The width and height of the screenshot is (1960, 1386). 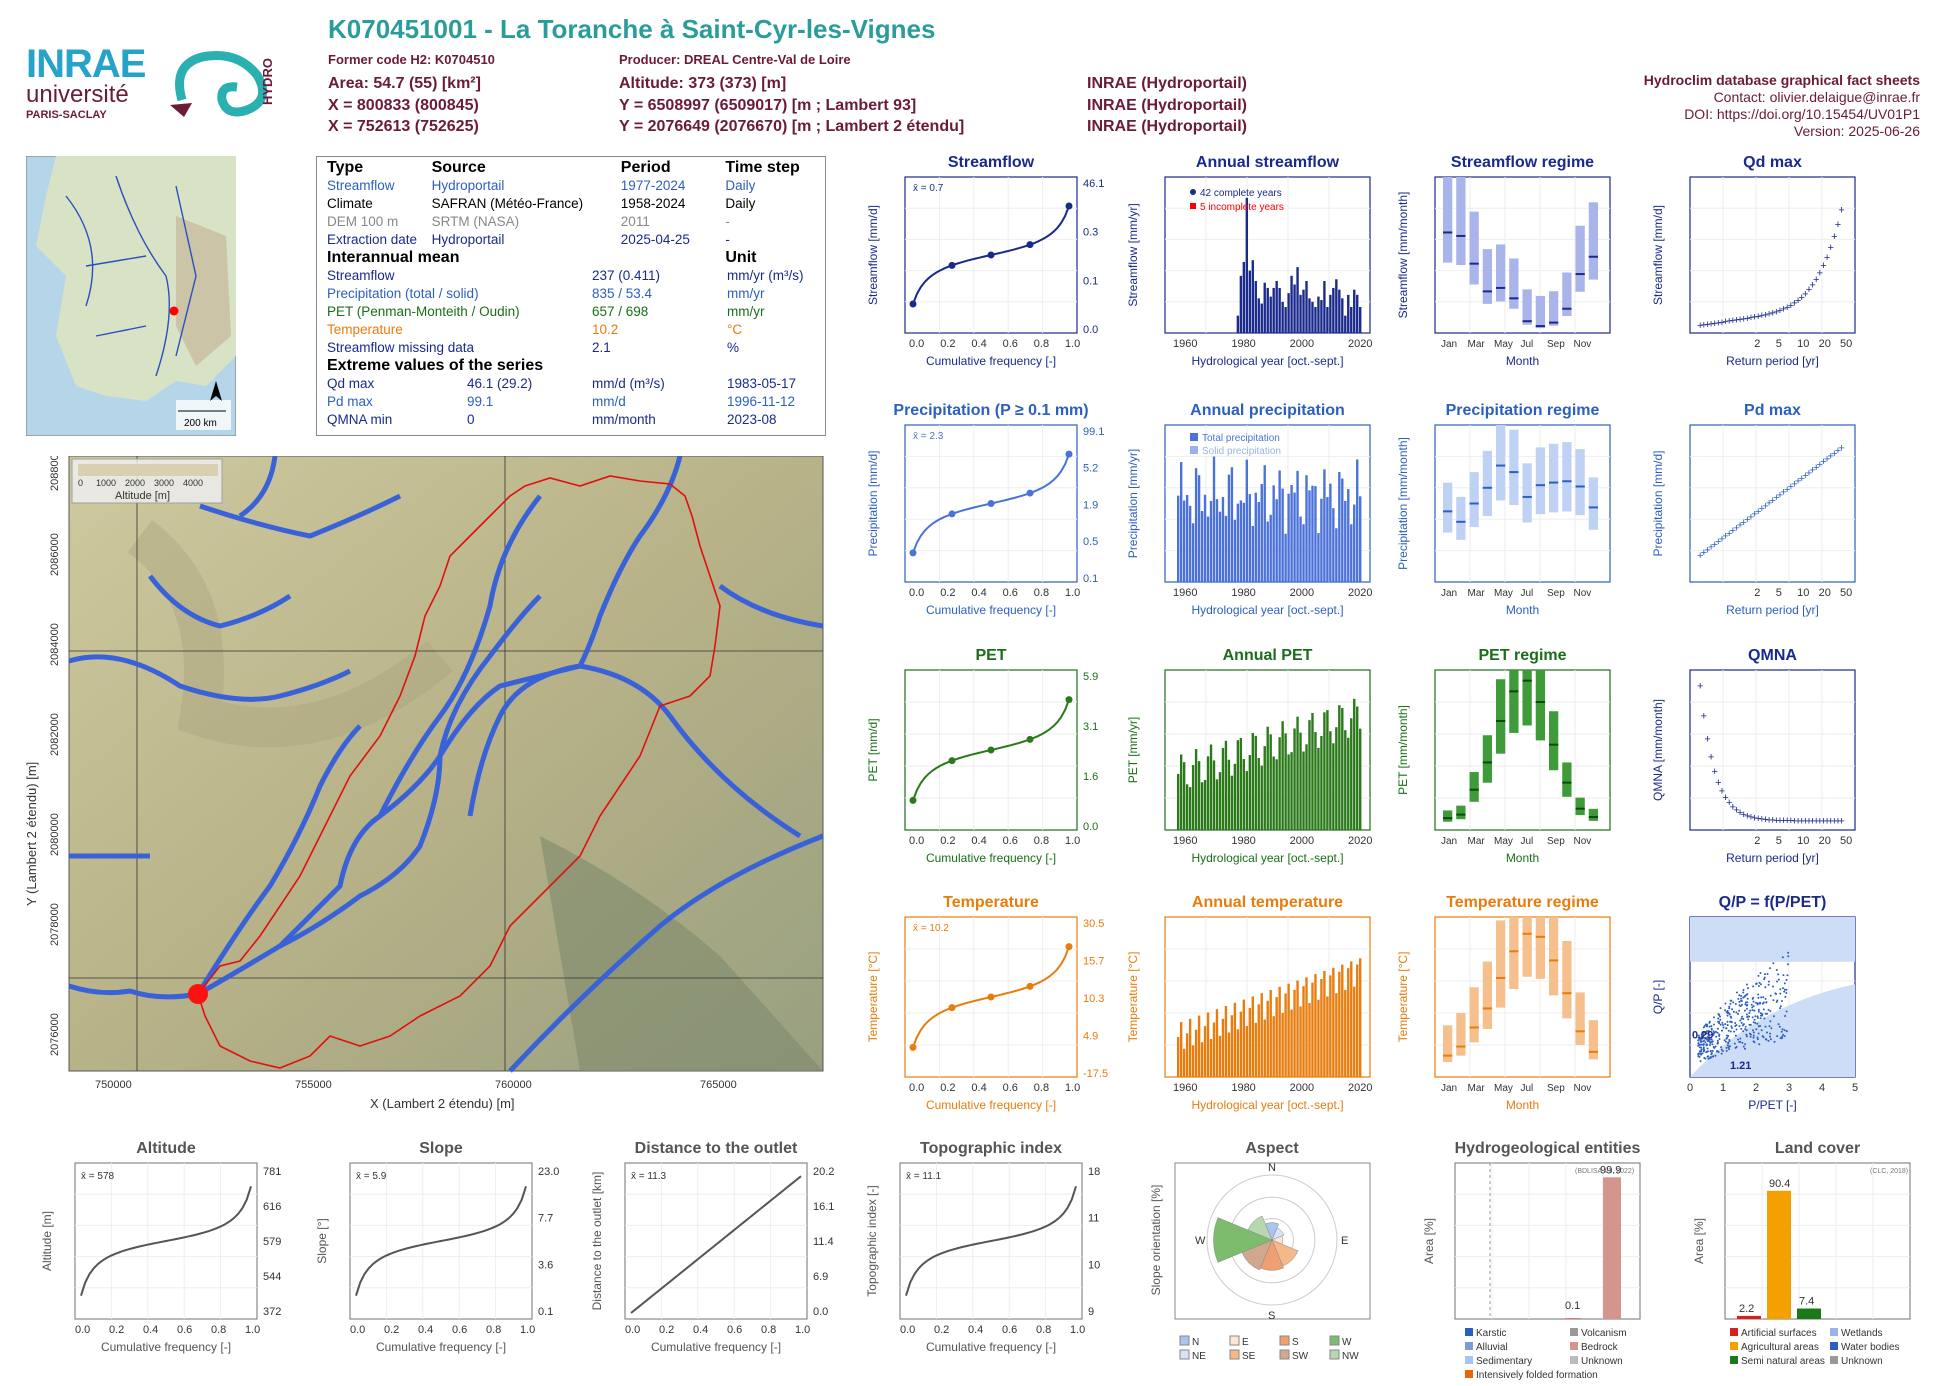 I want to click on chart-title-qp: Q/P = f(P/PET), so click(x=1773, y=902).